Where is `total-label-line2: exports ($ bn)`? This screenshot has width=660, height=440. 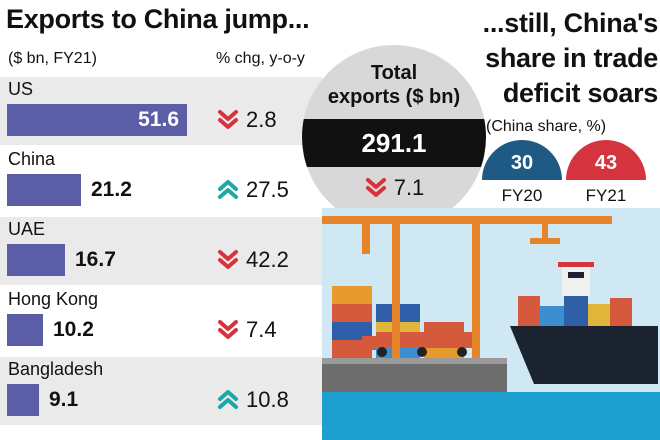
total-label-line2: exports ($ bn) is located at coordinates (394, 97).